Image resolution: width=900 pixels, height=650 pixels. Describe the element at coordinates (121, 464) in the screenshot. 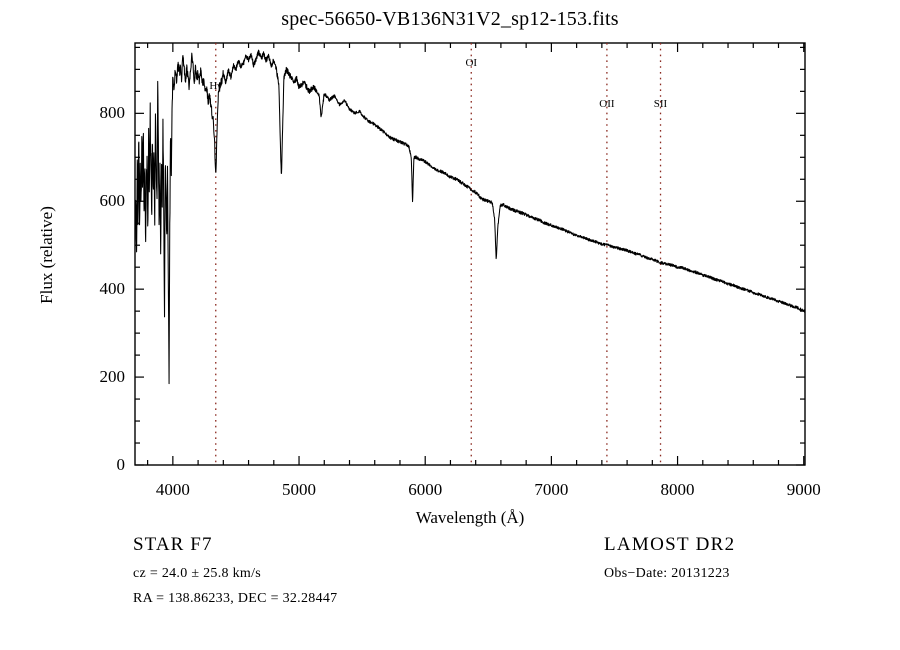

I see `y-tick-label: 0` at that location.